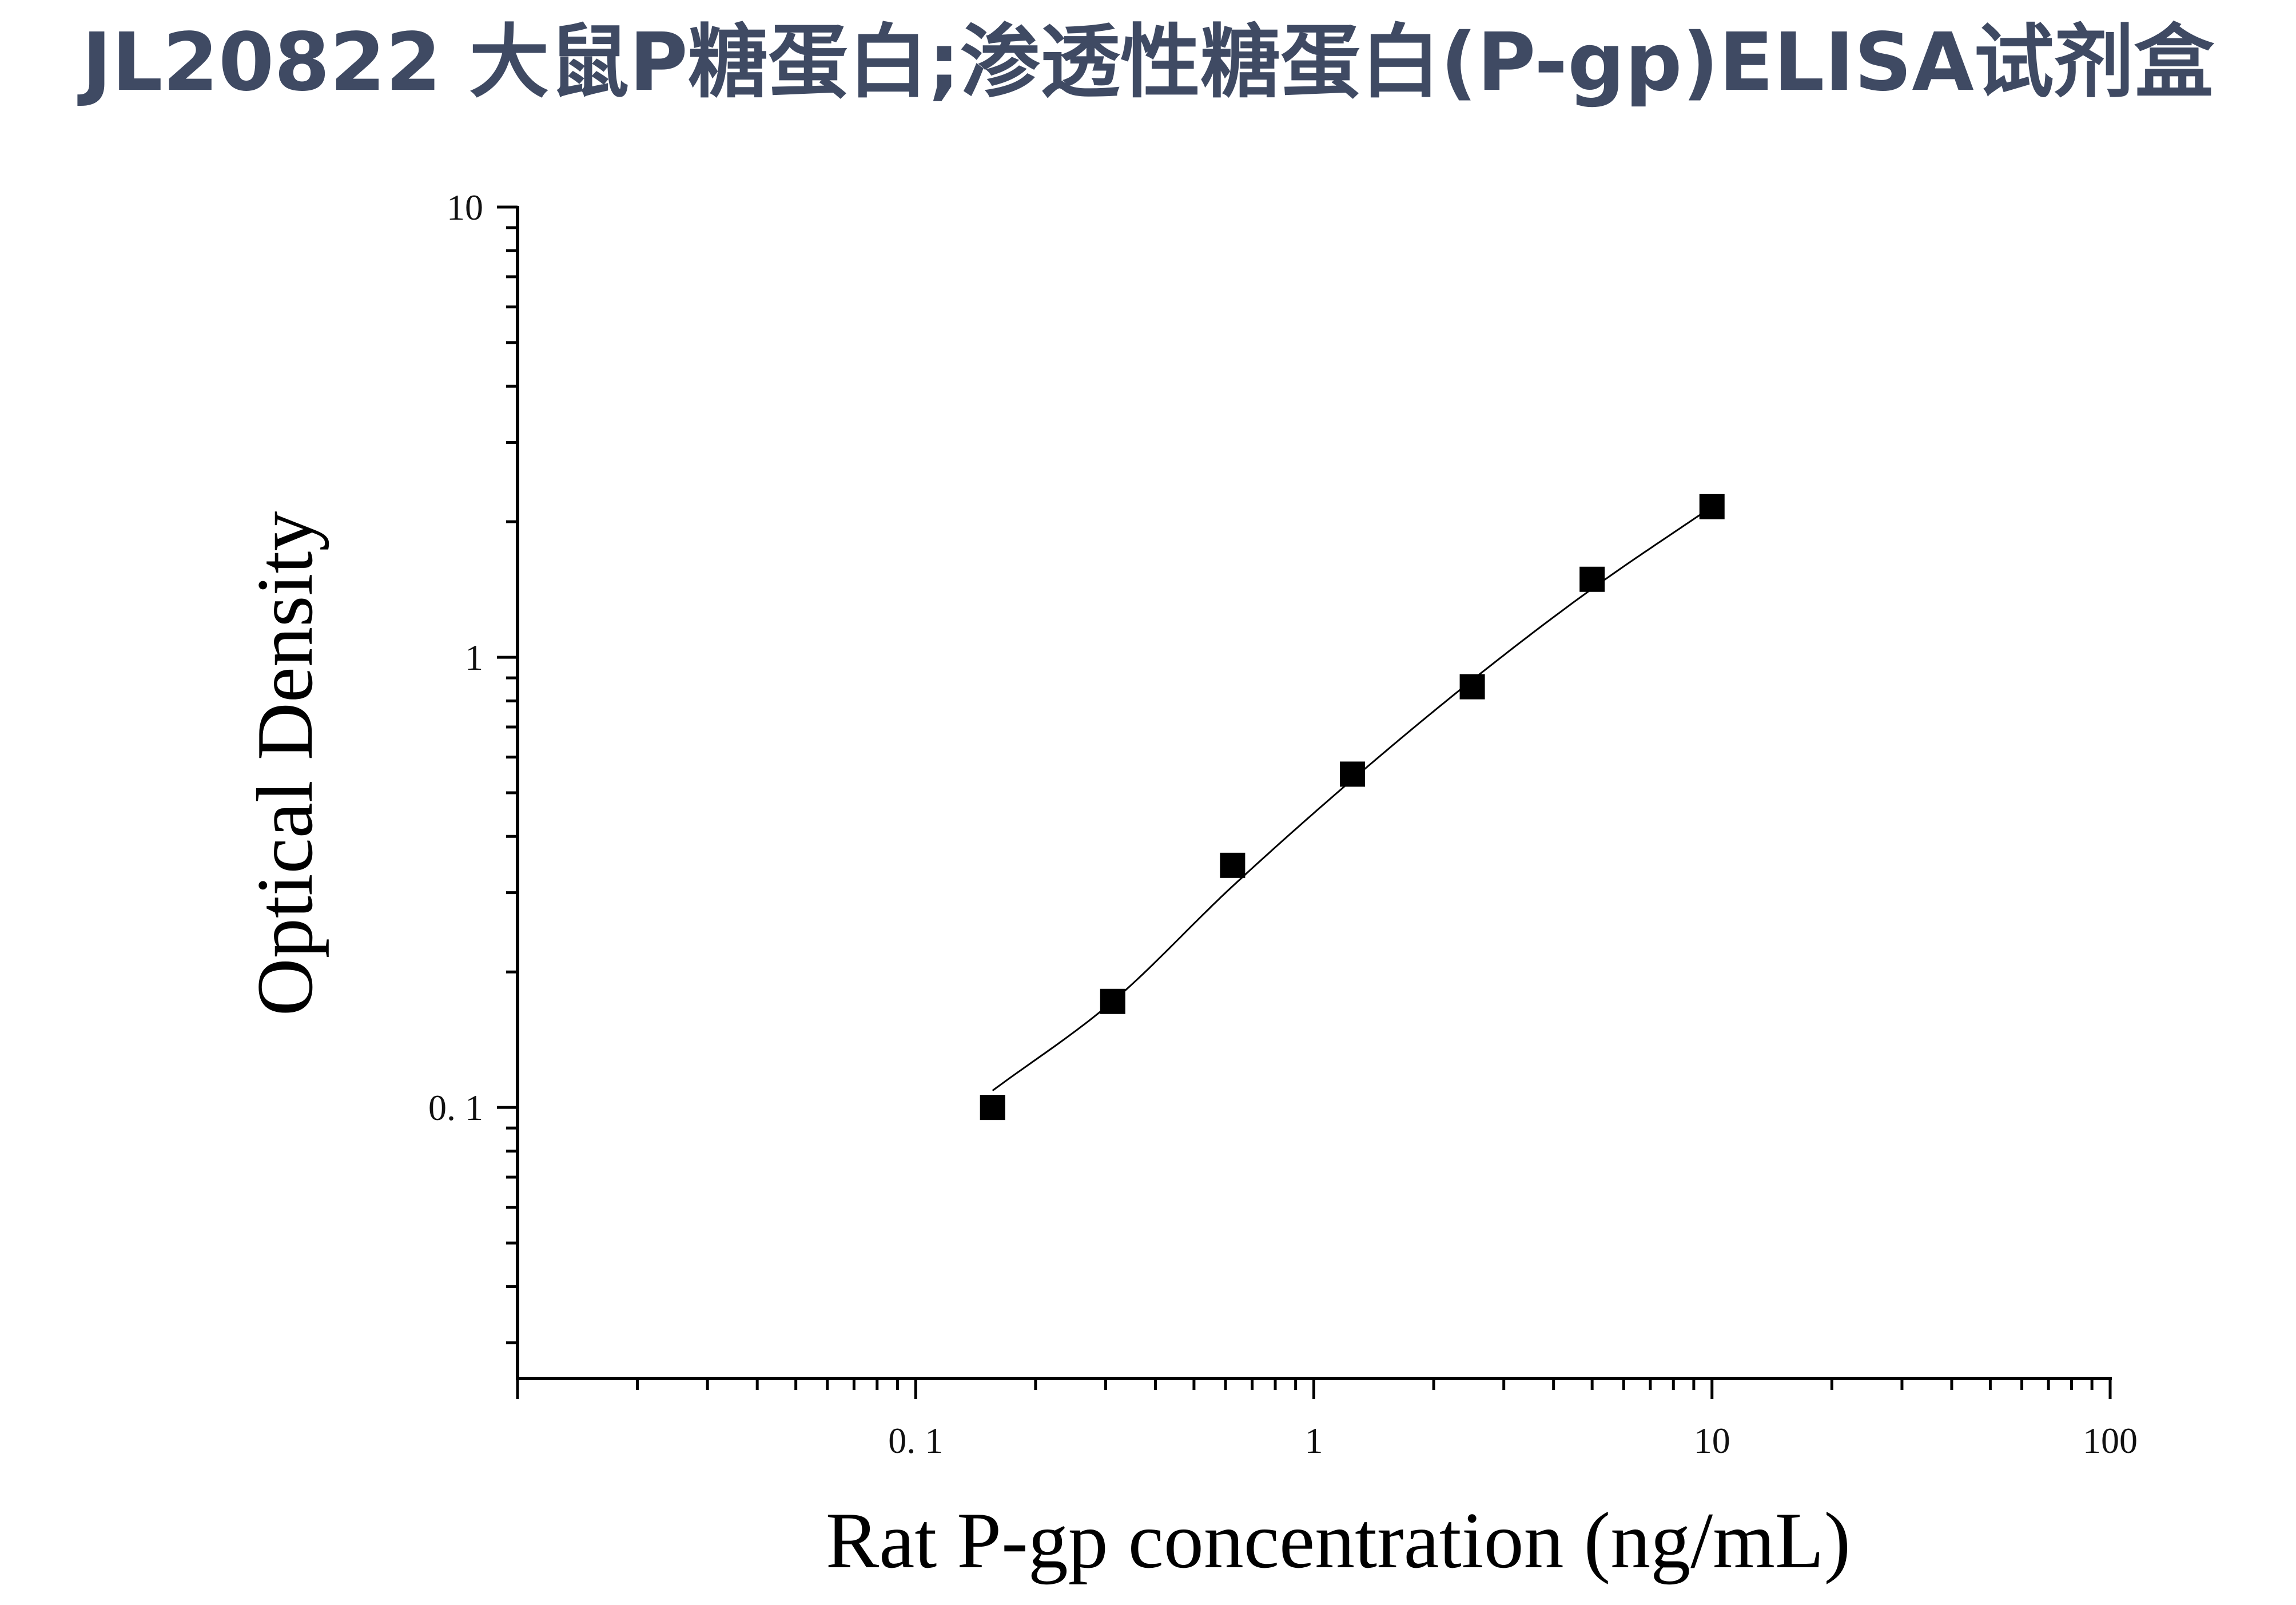  What do you see at coordinates (1352, 807) in the screenshot?
I see `data-points` at bounding box center [1352, 807].